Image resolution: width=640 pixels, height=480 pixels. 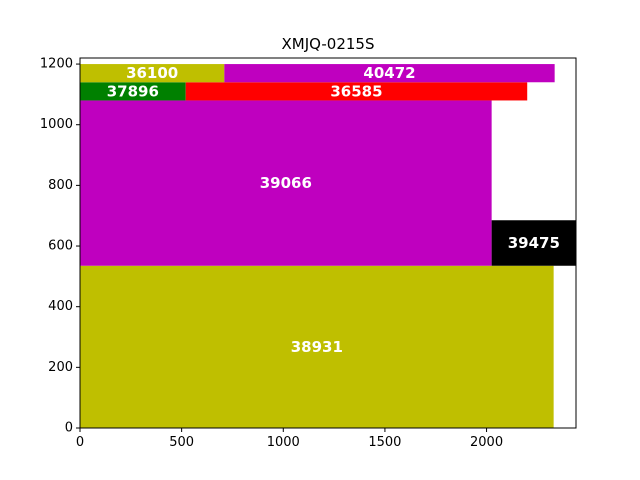 What do you see at coordinates (60, 185) in the screenshot?
I see `y-tick-label: 800` at bounding box center [60, 185].